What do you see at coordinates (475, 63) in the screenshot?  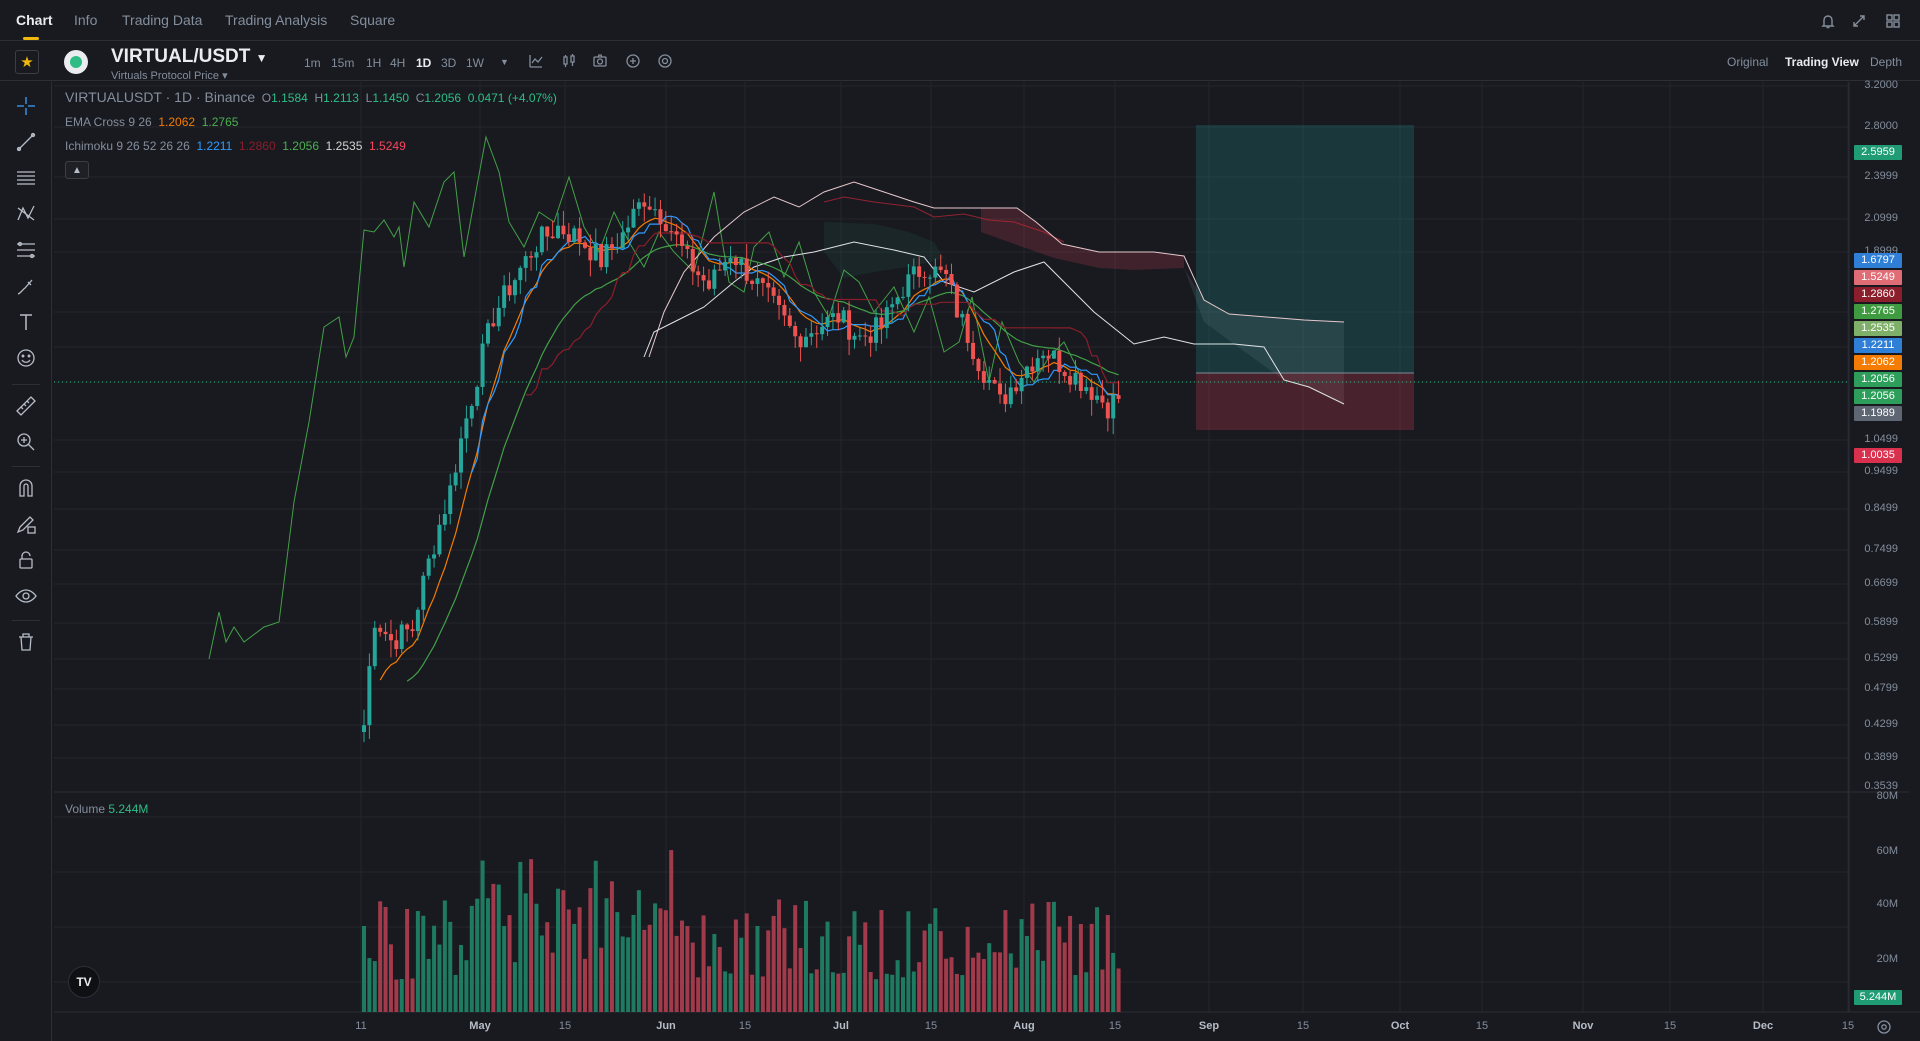 I see `timeframe-1w: 1W` at bounding box center [475, 63].